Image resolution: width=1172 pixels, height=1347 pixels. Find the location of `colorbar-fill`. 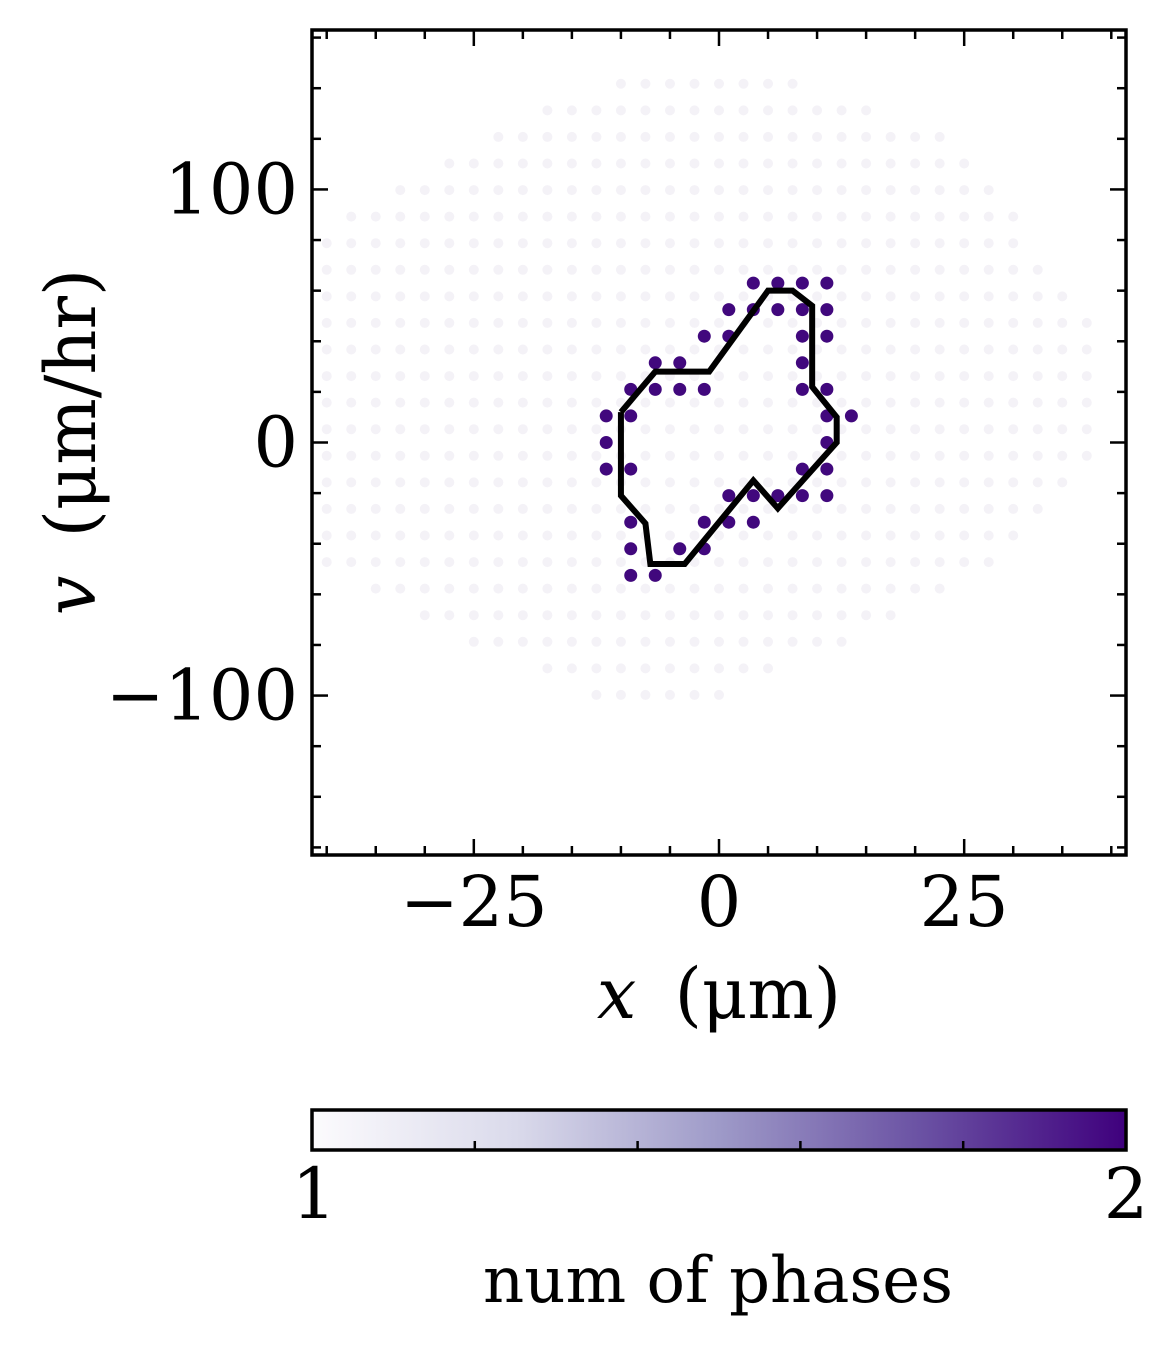

colorbar-fill is located at coordinates (719, 1130).